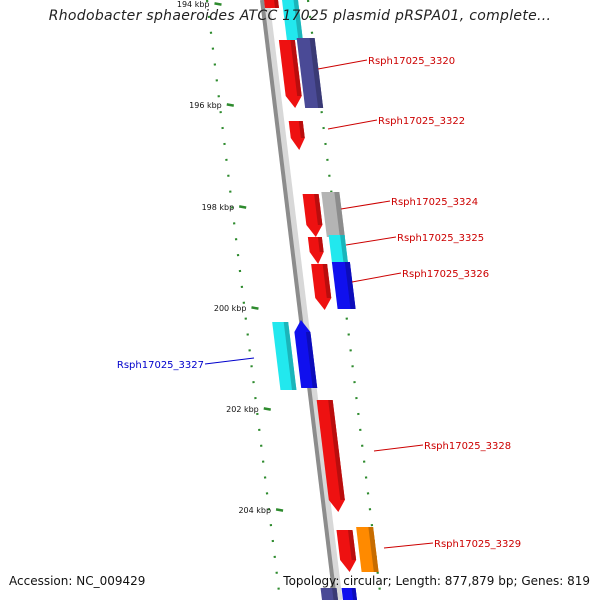 The width and height of the screenshot is (600, 600). I want to click on scale-tick-label: 204 kbp, so click(254, 510).